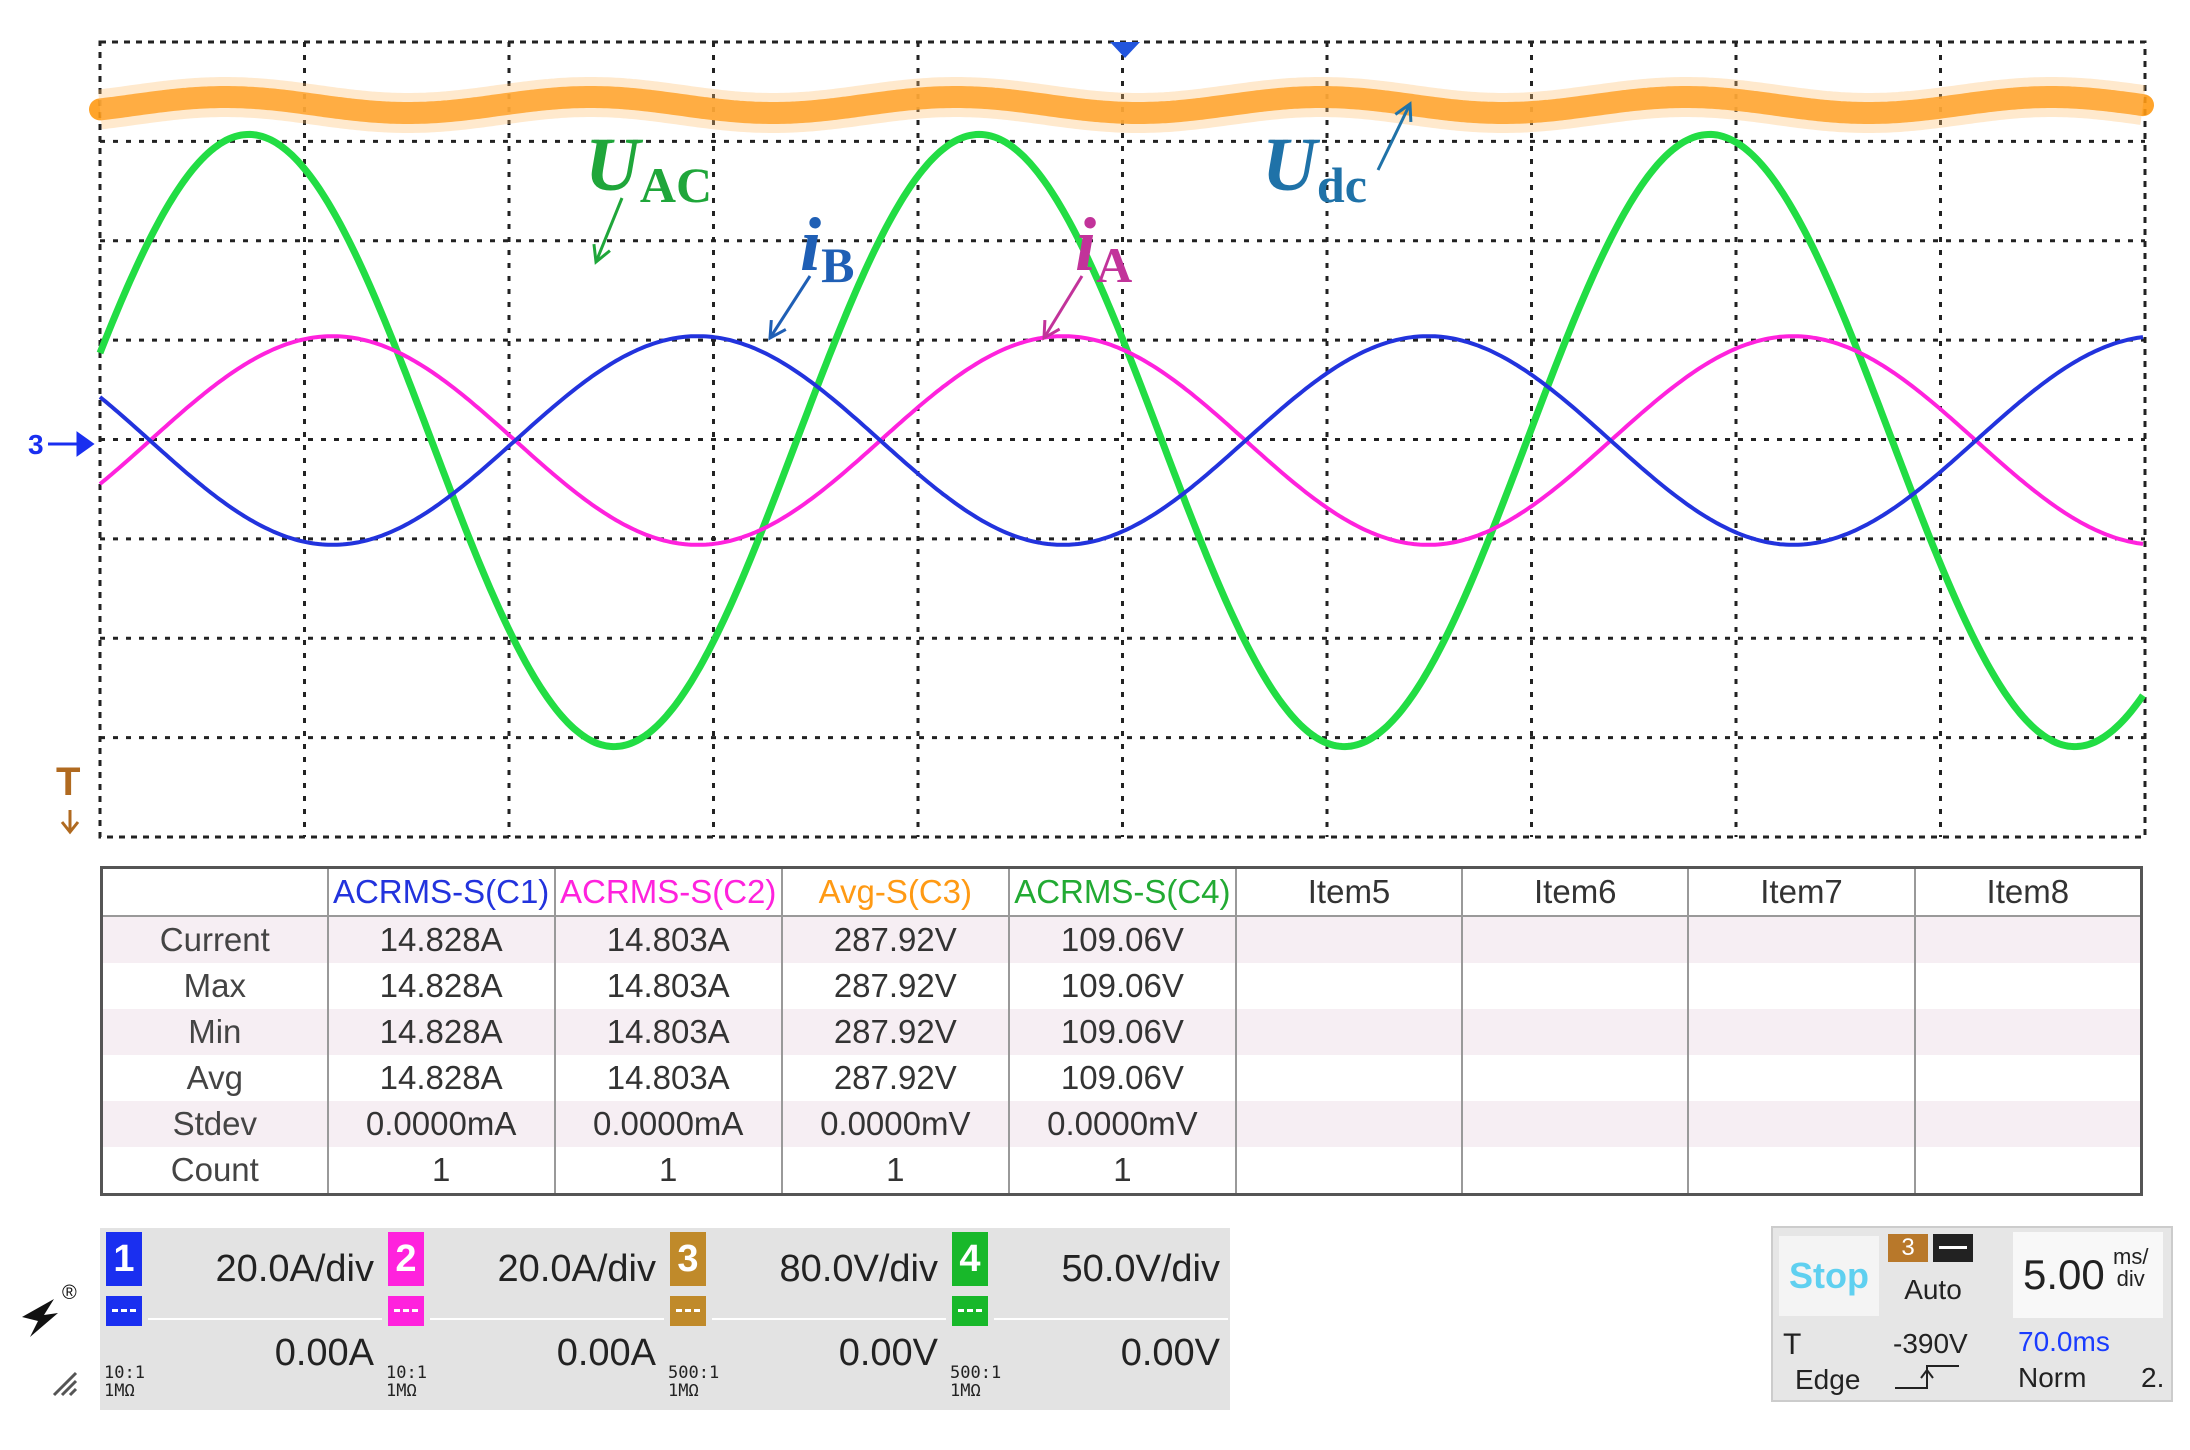  I want to click on header-cell: Avg-S(C3), so click(894, 892).